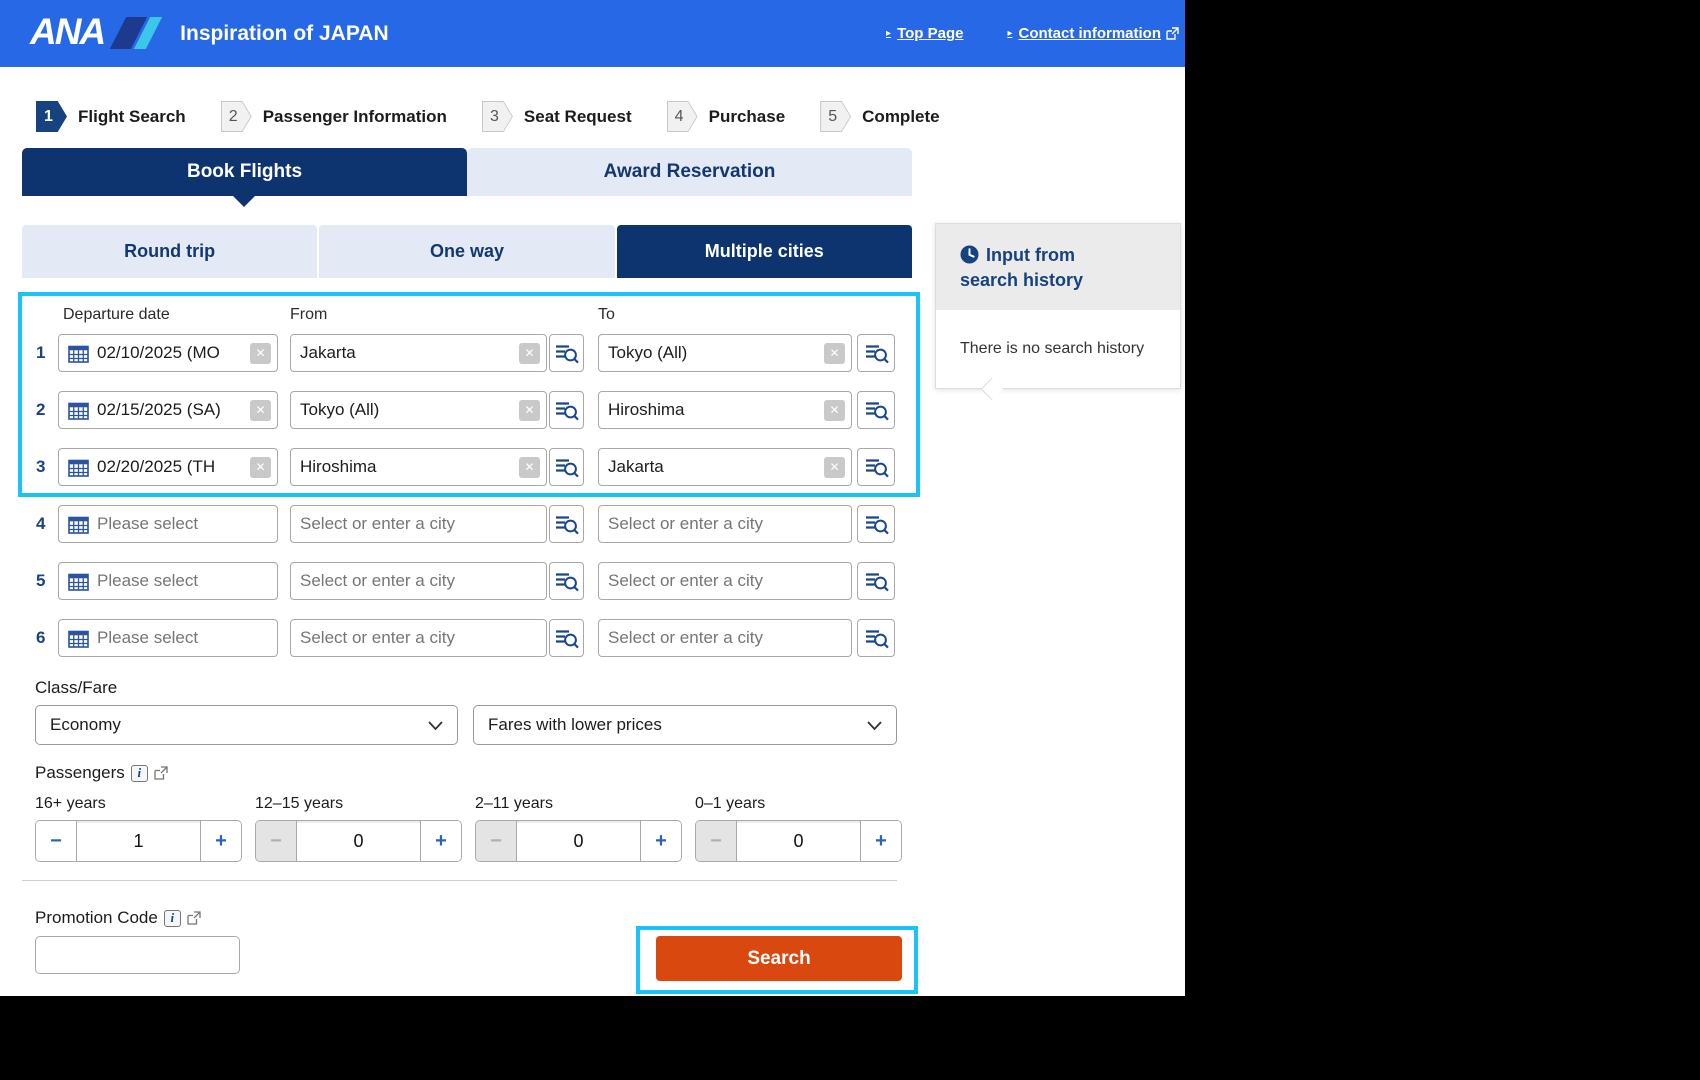  What do you see at coordinates (606, 314) in the screenshot?
I see `col-header-to: To` at bounding box center [606, 314].